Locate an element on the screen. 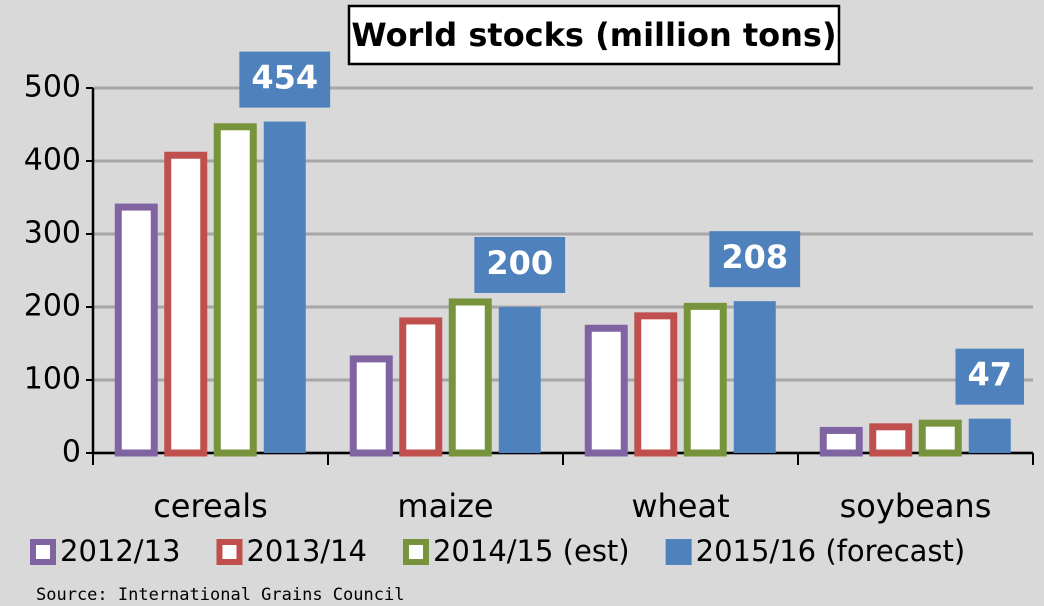 The height and width of the screenshot is (606, 1044). y-tick-label: 500 is located at coordinates (52, 87).